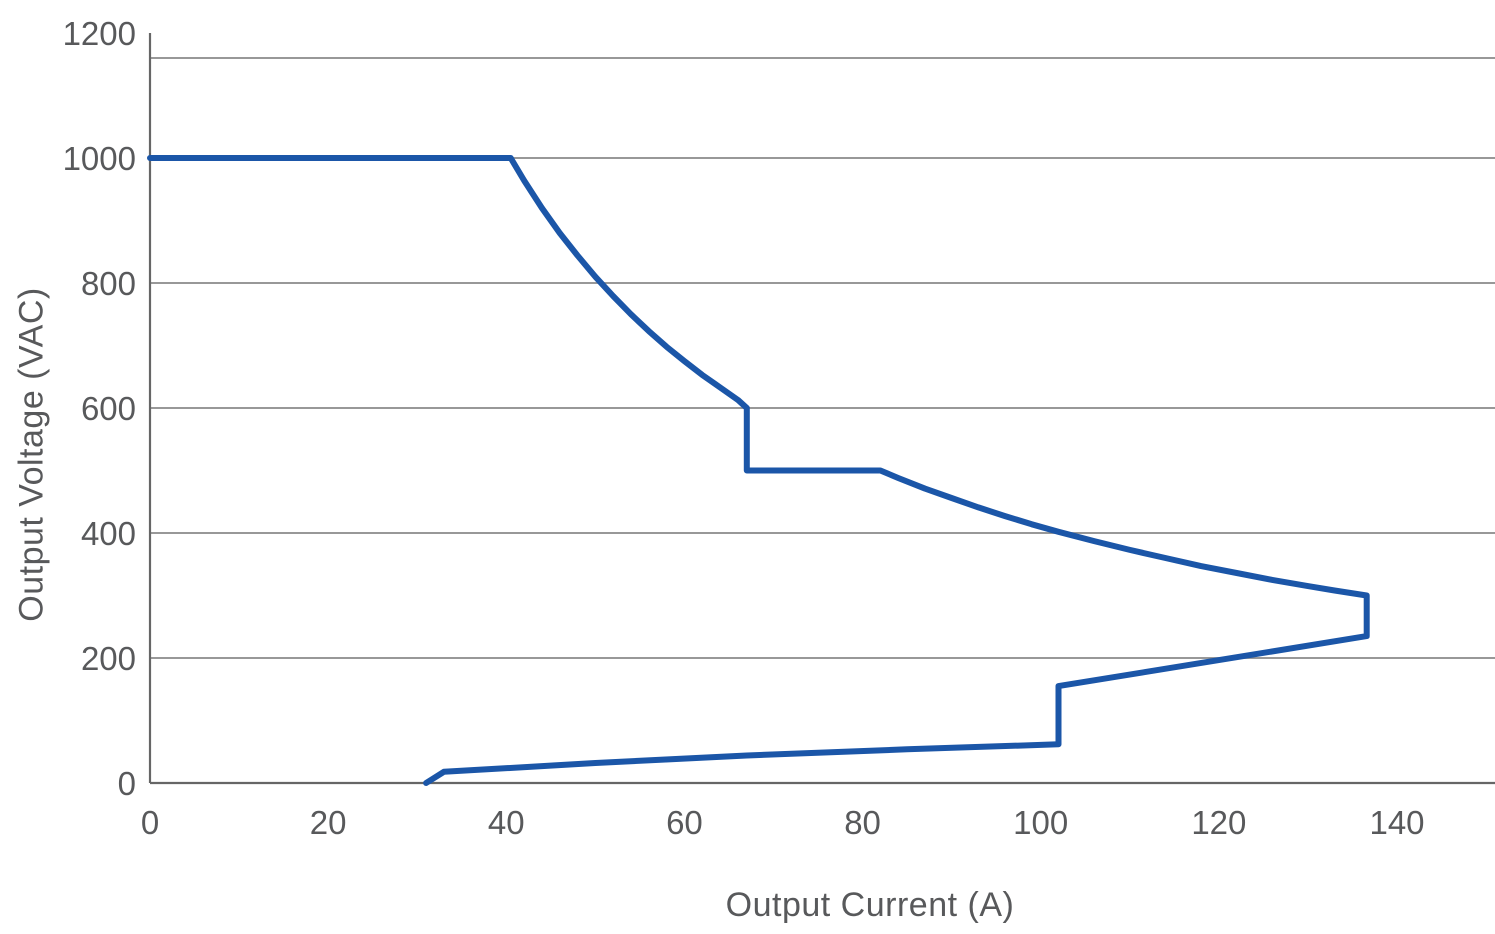 The height and width of the screenshot is (934, 1495). What do you see at coordinates (108, 533) in the screenshot?
I see `y-tick-label-400: 400` at bounding box center [108, 533].